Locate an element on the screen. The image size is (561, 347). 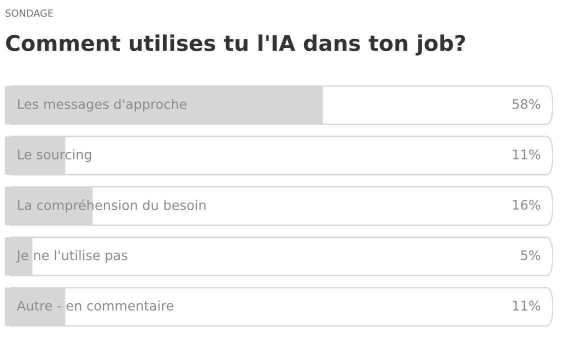
y-tick-label: Autre - en commentaire is located at coordinates (95, 305).